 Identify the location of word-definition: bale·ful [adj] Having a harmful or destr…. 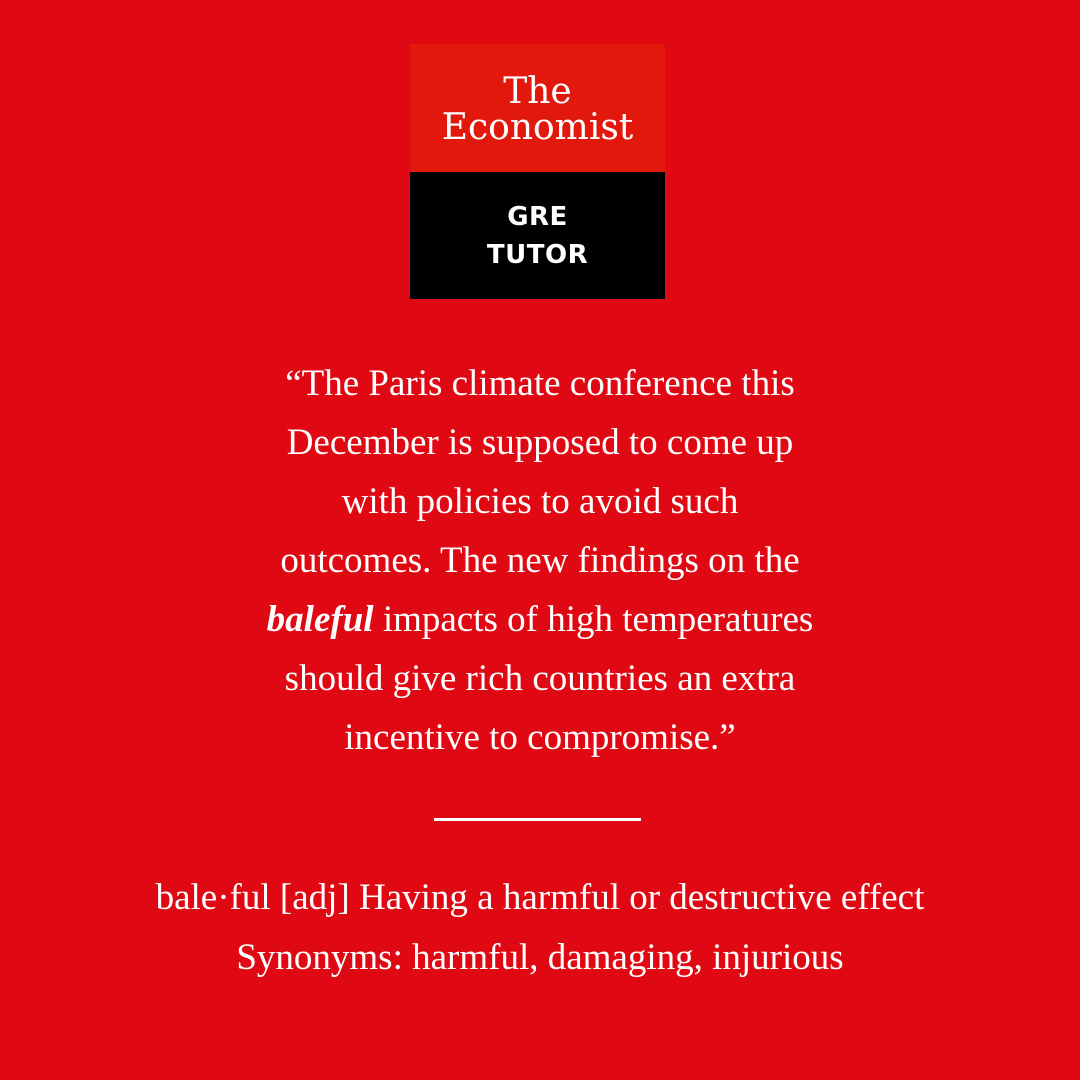
(540, 928).